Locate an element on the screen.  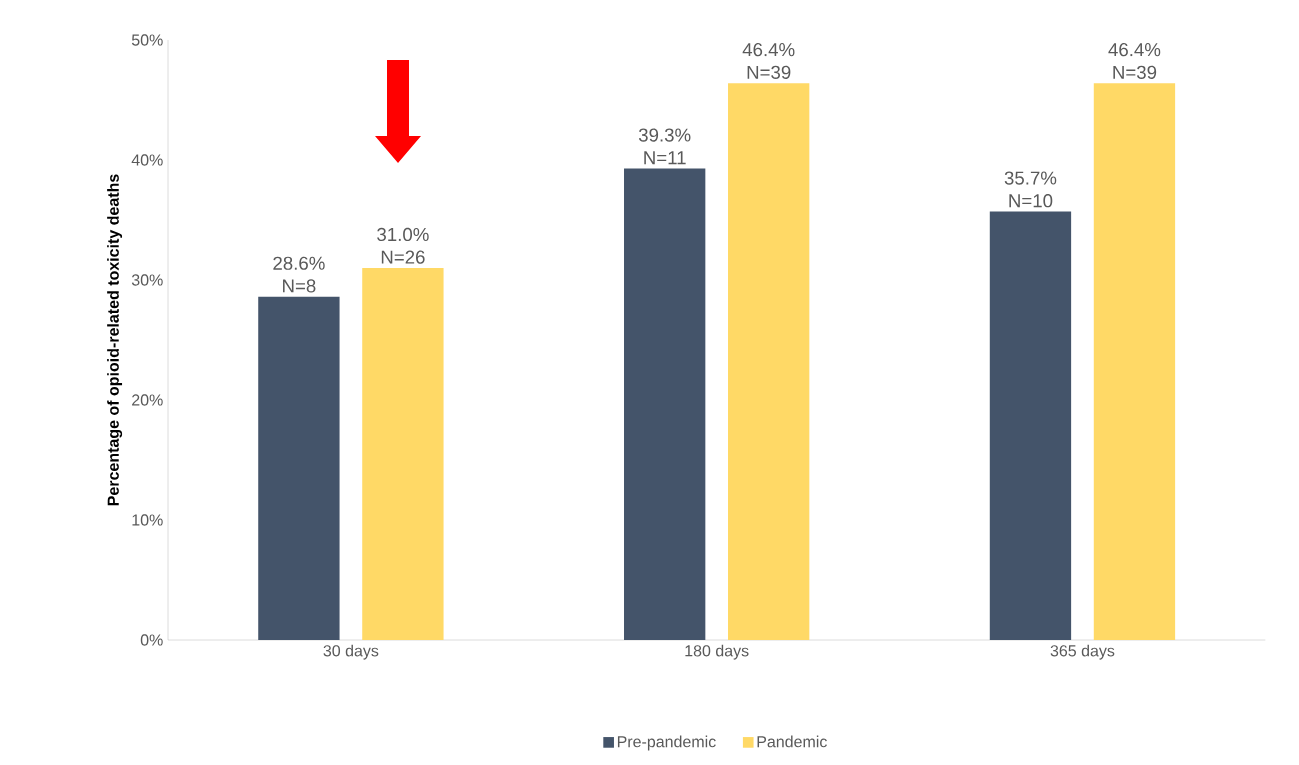
y-axis-title: Percentage of opioid-related toxicity deaths is located at coordinates (115, 340).